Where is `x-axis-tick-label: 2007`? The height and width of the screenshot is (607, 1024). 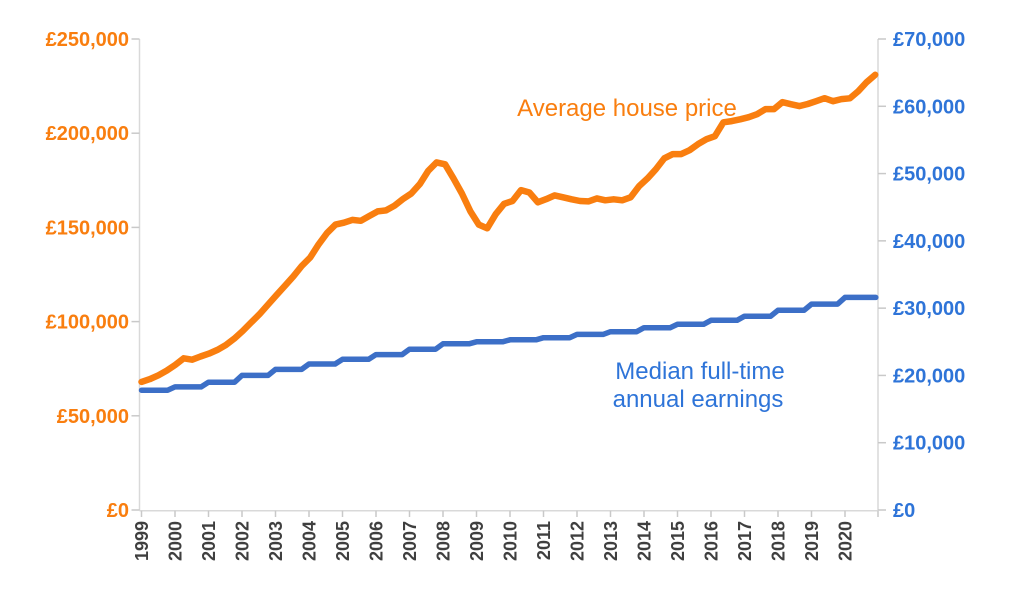 x-axis-tick-label: 2007 is located at coordinates (410, 541).